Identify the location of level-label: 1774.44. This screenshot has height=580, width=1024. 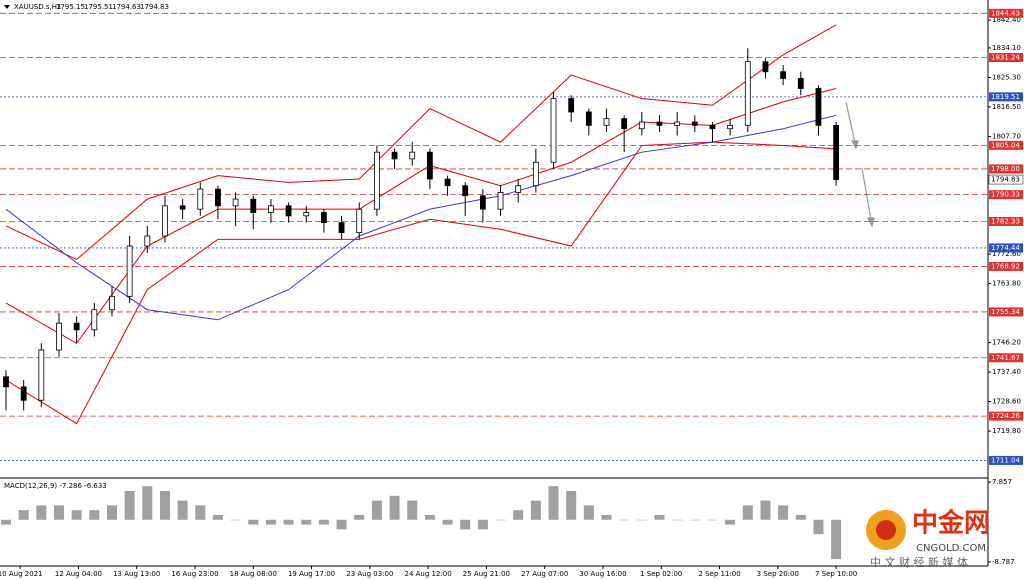
(1005, 248).